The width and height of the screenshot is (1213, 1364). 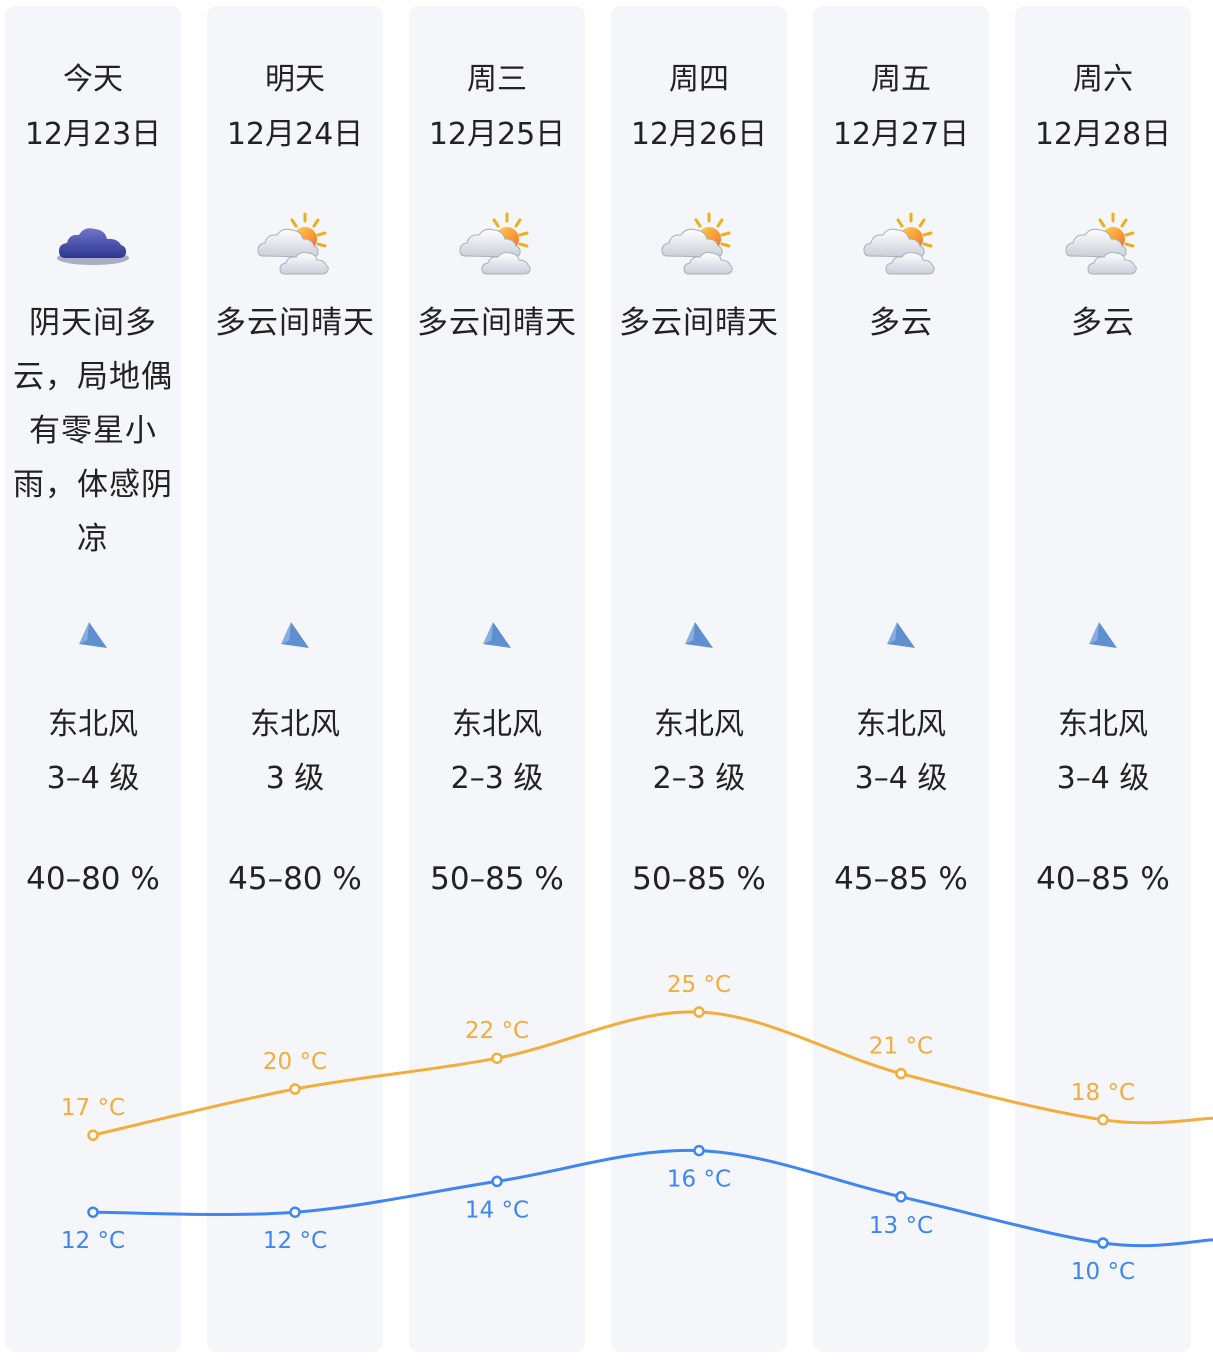 What do you see at coordinates (497, 1031) in the screenshot?
I see `temp-high-label: 22 °C` at bounding box center [497, 1031].